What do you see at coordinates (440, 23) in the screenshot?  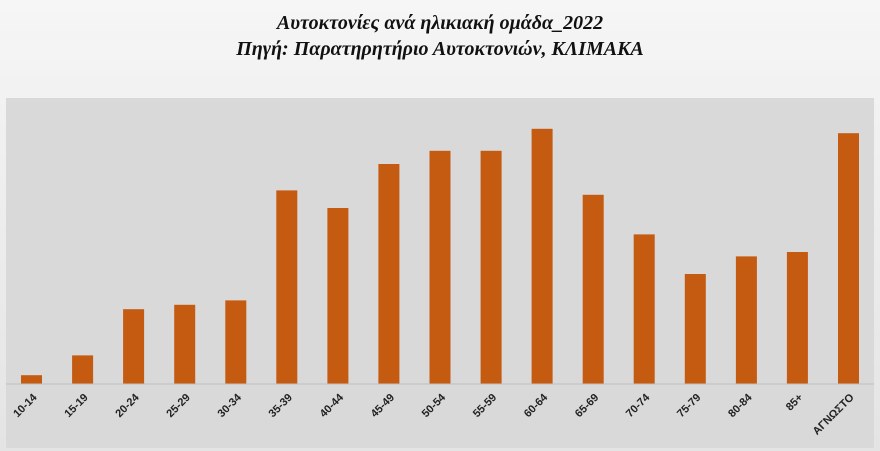 I see `chart-title: Αυτοκτονίες ανά ηλικιακή ομάδα_2022` at bounding box center [440, 23].